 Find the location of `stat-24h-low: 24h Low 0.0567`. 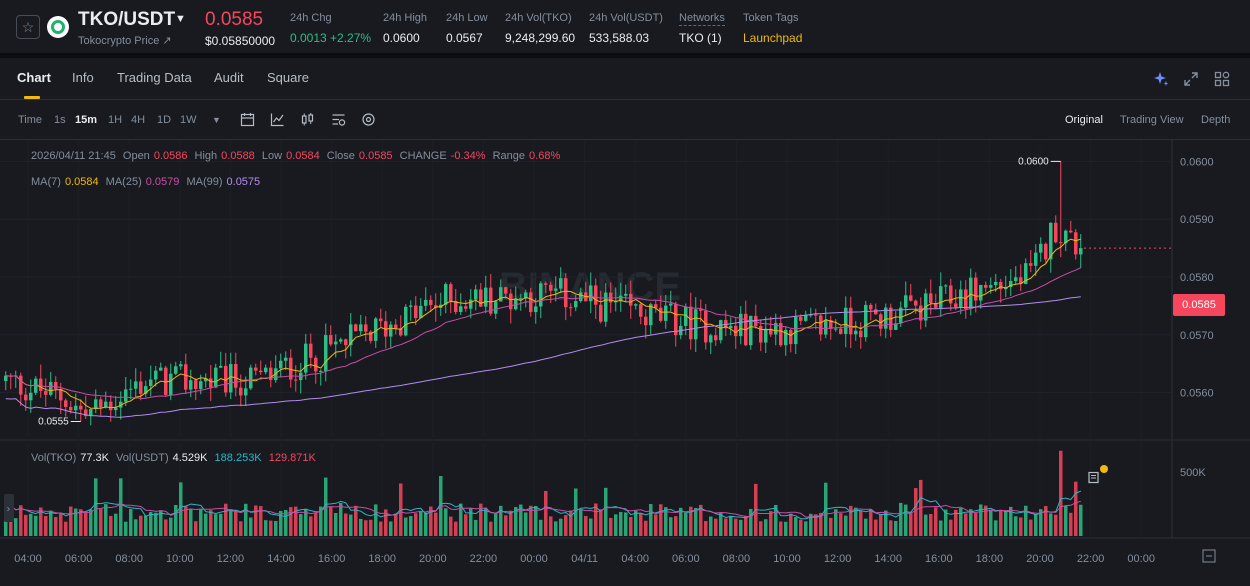

stat-24h-low: 24h Low 0.0567 is located at coordinates (467, 28).